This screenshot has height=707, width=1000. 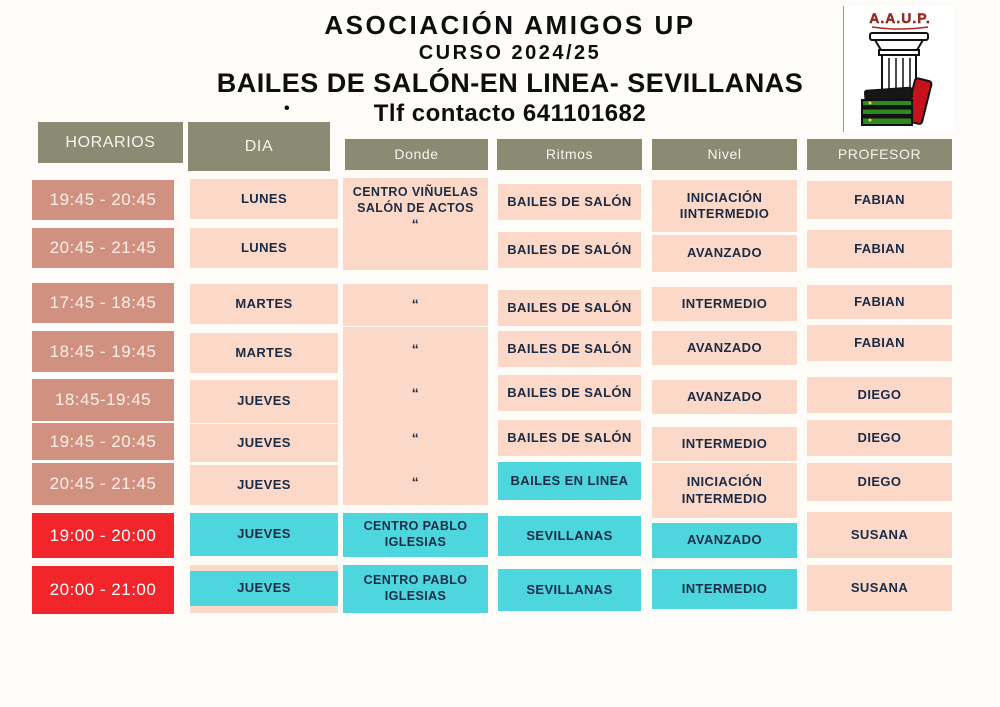 What do you see at coordinates (103, 400) in the screenshot?
I see `time-cell: 18:45-19:45` at bounding box center [103, 400].